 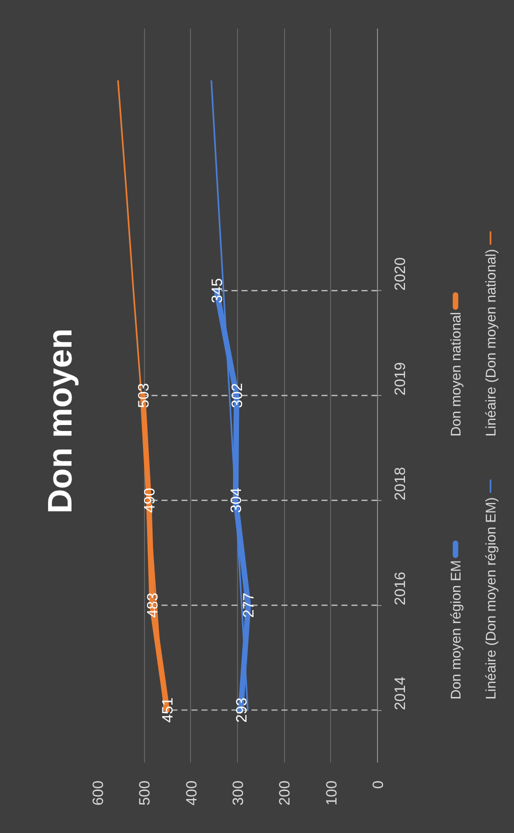 I want to click on x-tick-label: 500, so click(x=145, y=793).